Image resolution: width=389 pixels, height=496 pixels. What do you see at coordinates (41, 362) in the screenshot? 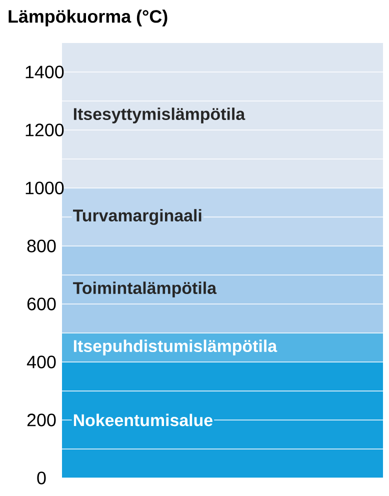
I see `y-tick-label: 400` at bounding box center [41, 362].